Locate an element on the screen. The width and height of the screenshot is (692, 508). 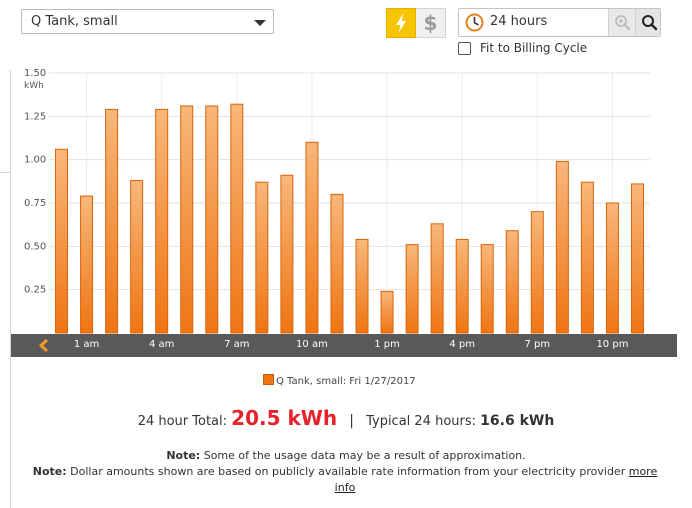
more-info-link: more info is located at coordinates (496, 479).